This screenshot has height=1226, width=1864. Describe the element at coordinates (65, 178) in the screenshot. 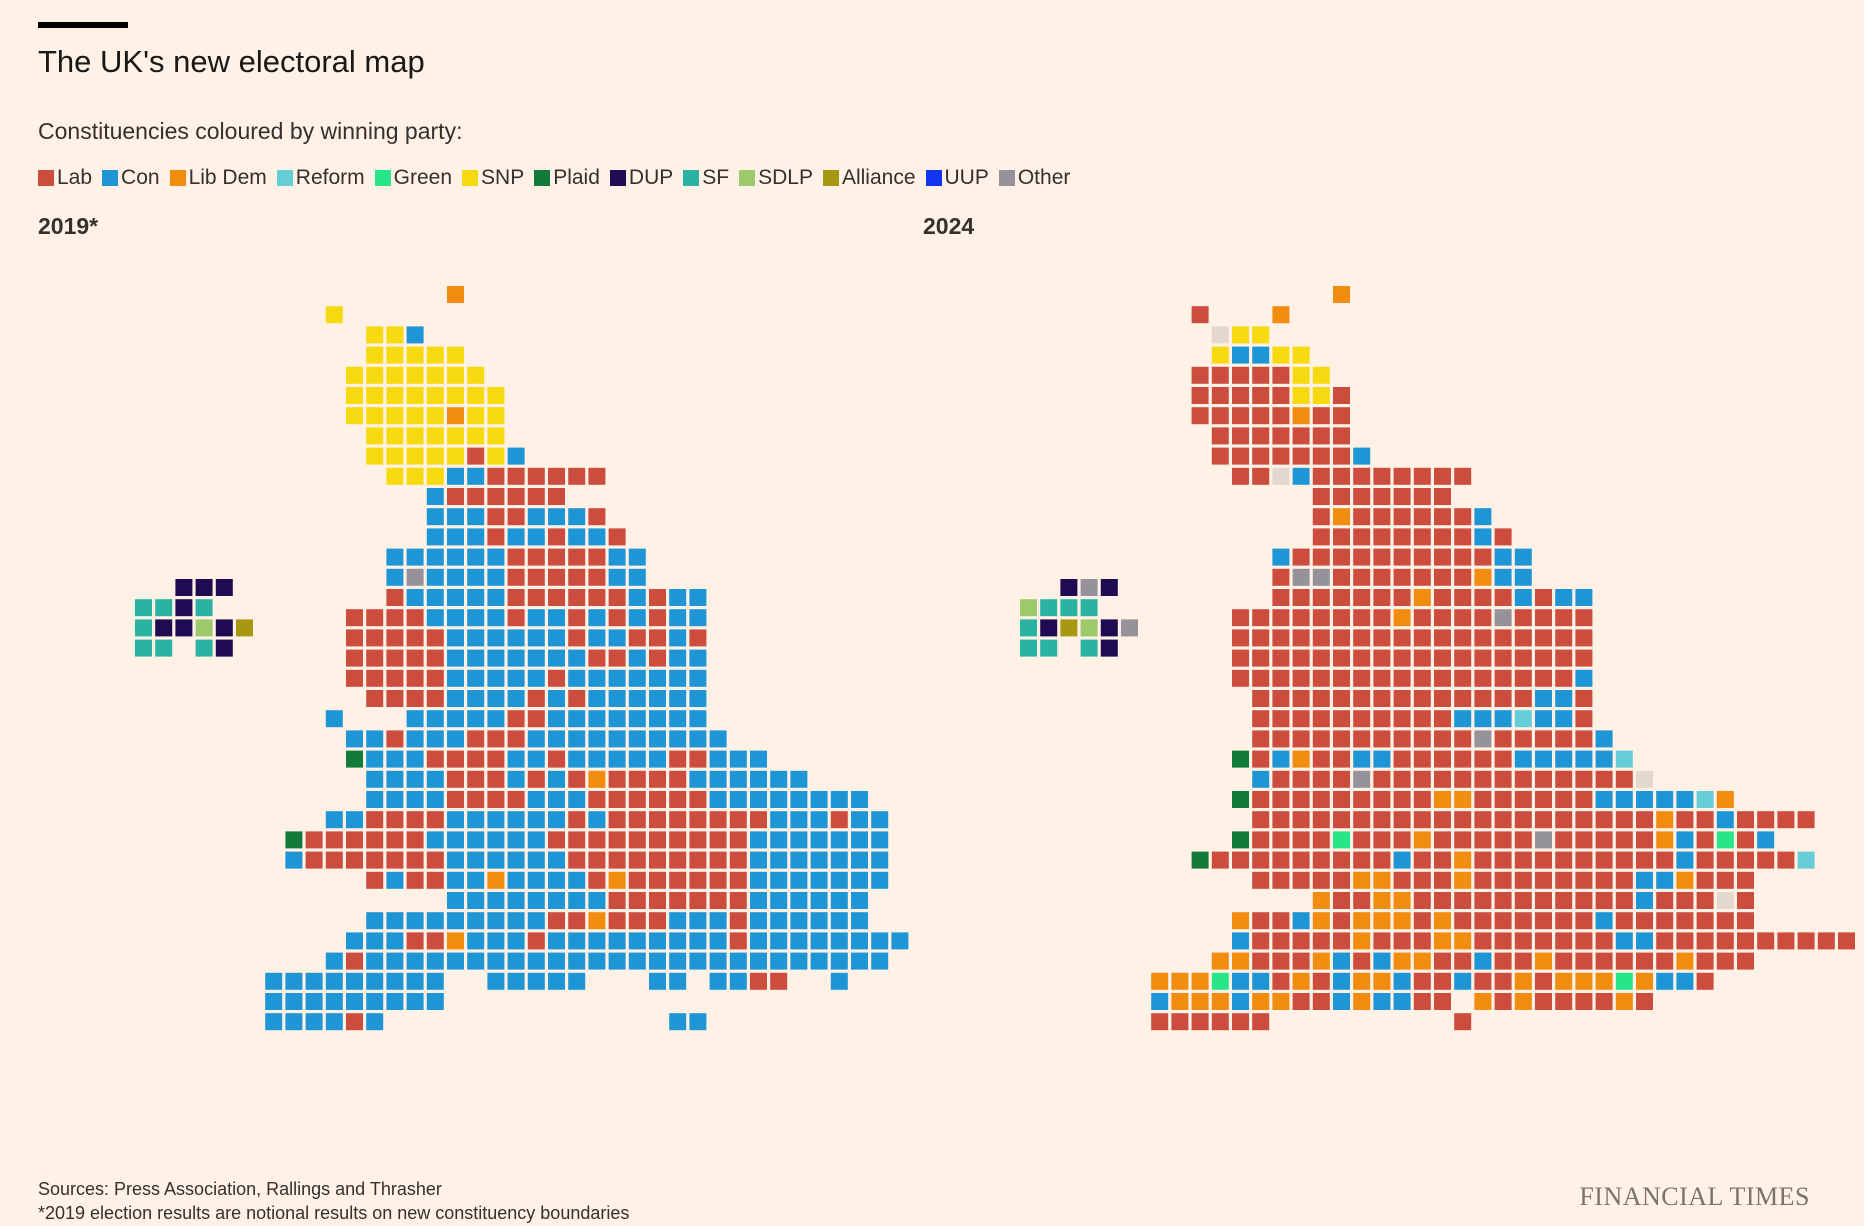

I see `legend-item-lab: Lab` at that location.